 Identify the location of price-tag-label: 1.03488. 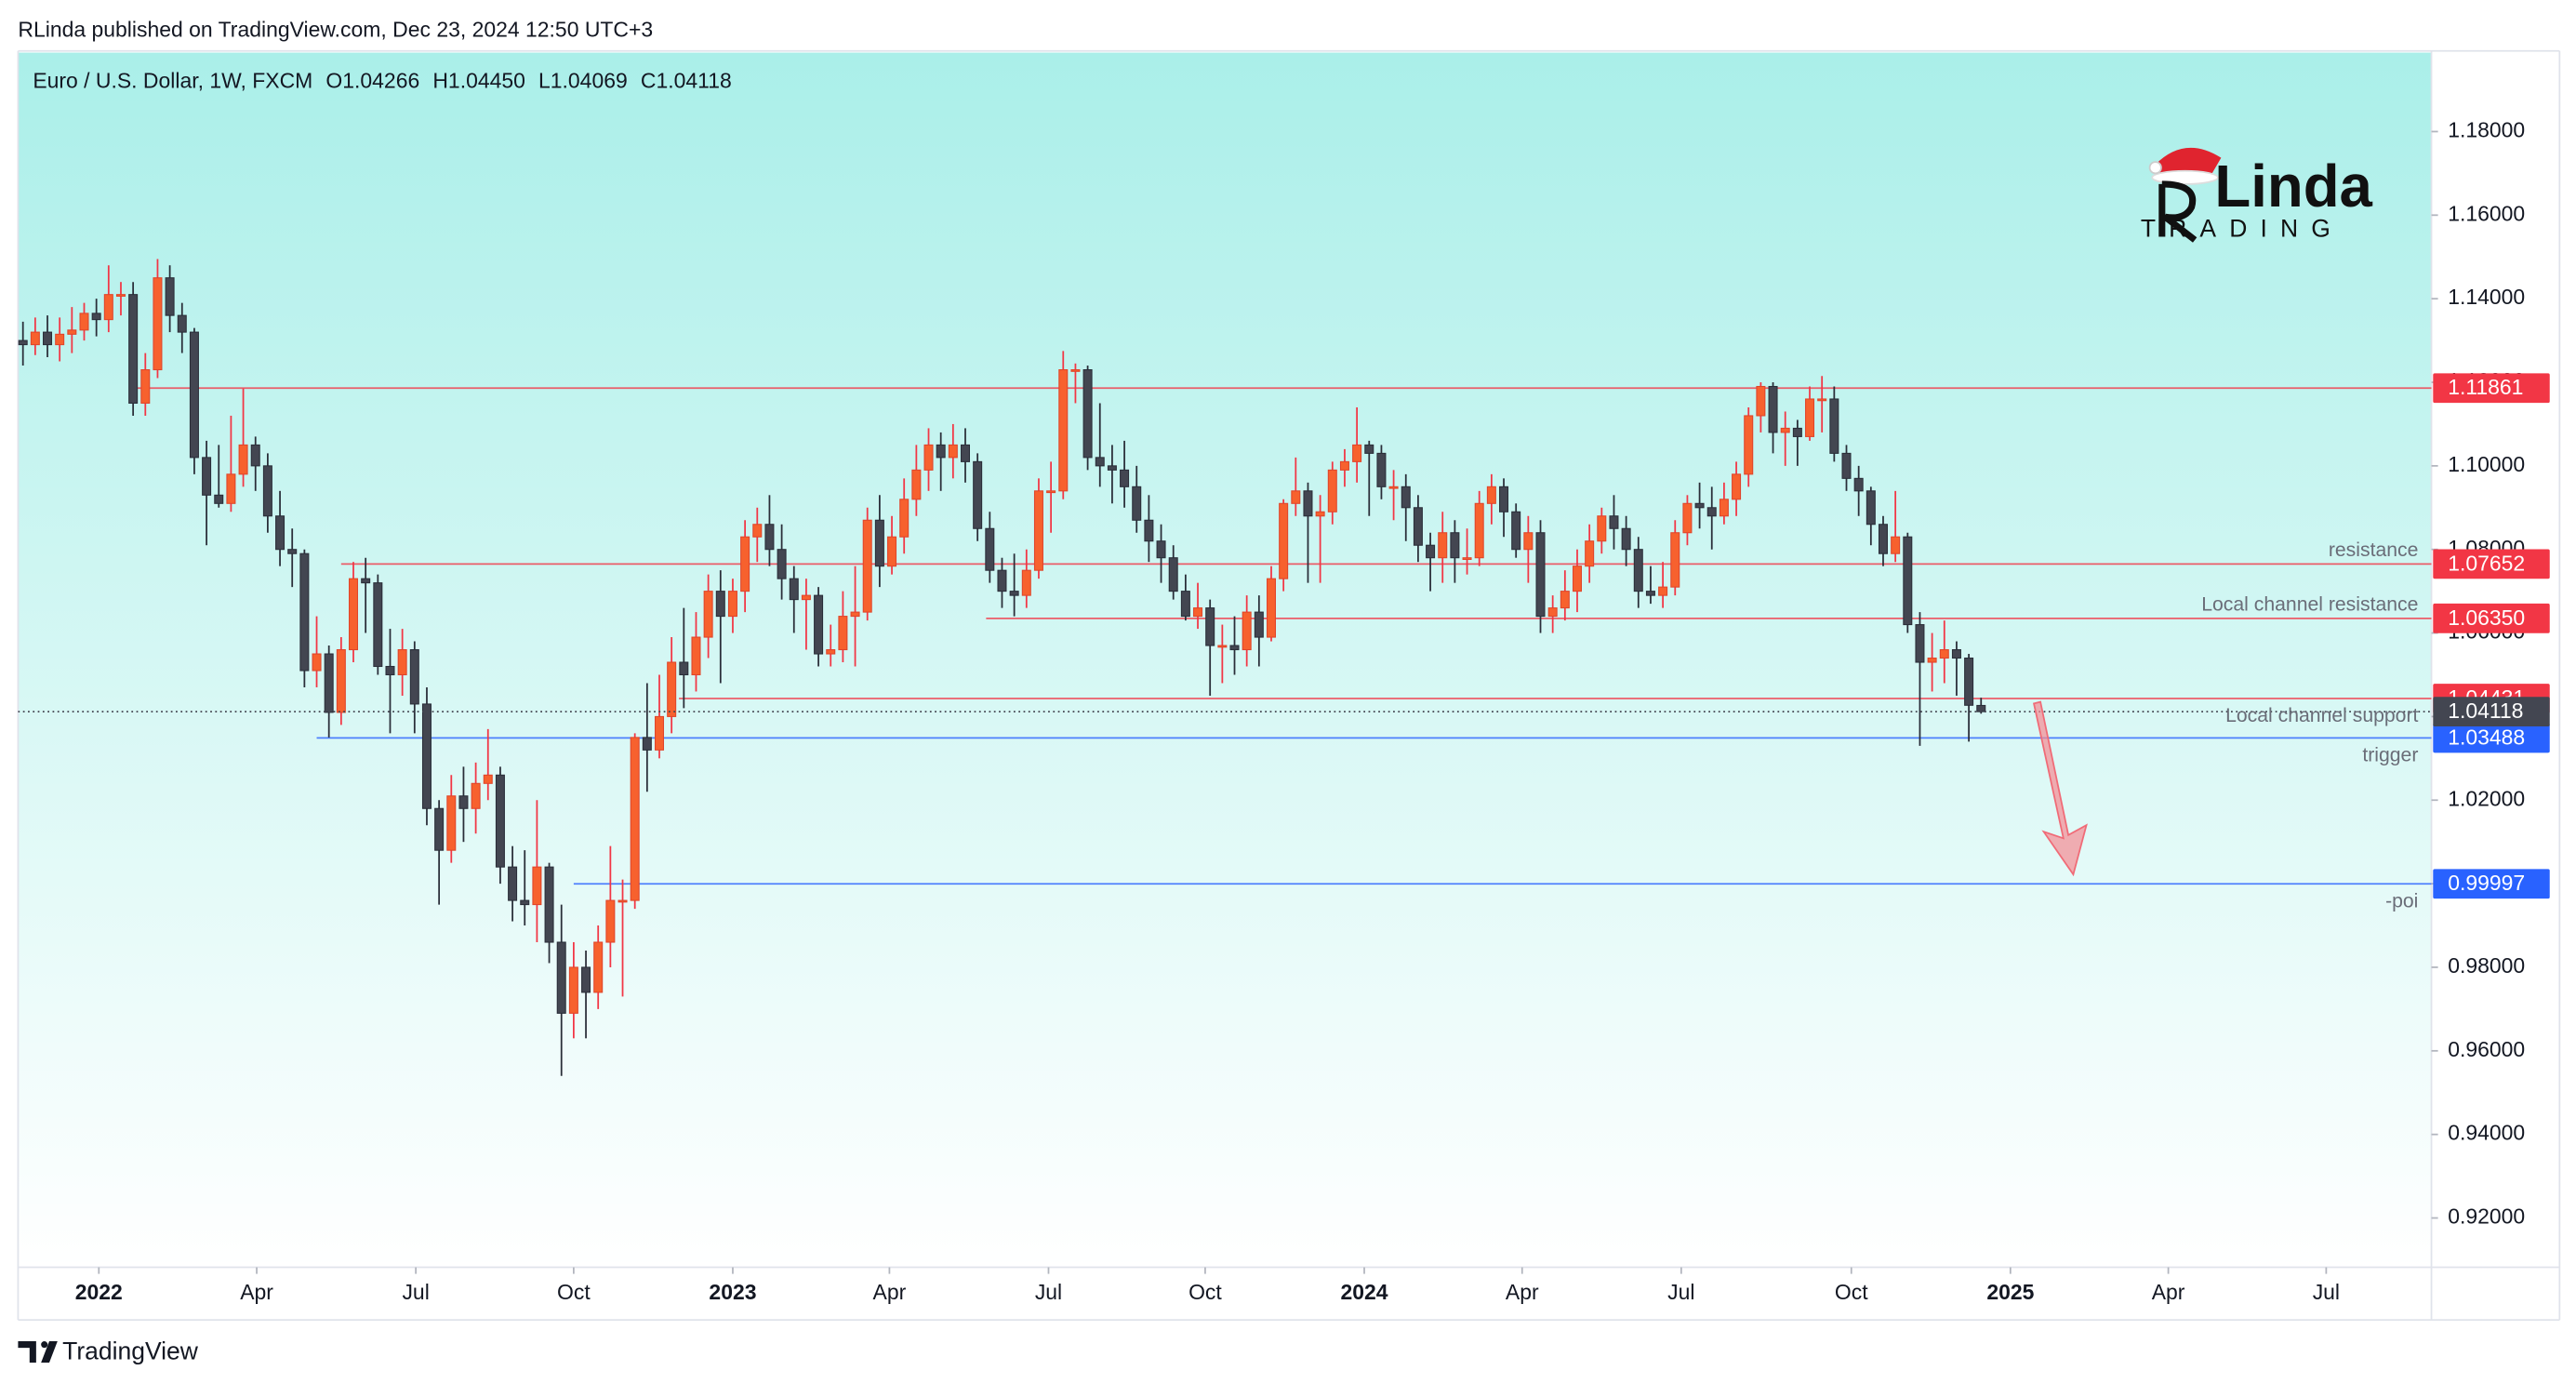
(2486, 737).